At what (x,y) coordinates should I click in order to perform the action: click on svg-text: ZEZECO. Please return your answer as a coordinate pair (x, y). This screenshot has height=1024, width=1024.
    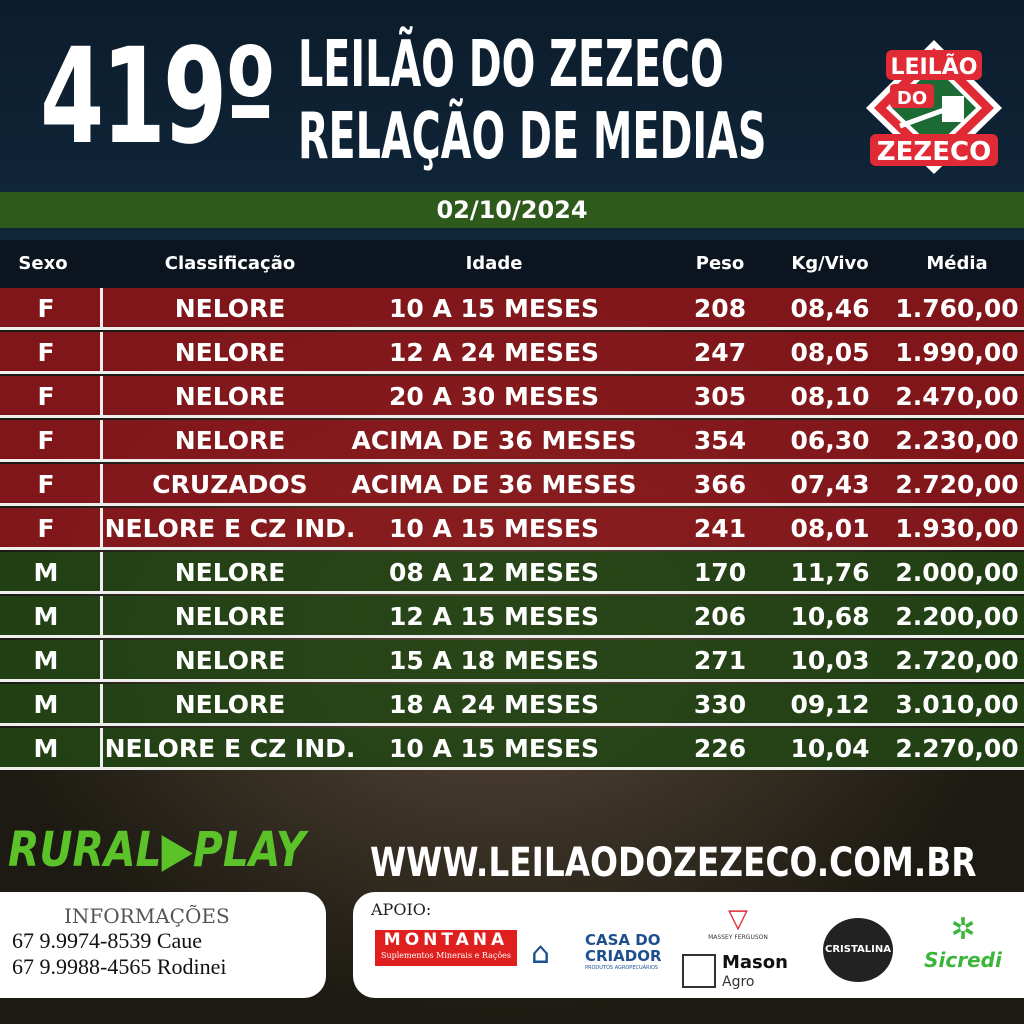
    Looking at the image, I should click on (934, 152).